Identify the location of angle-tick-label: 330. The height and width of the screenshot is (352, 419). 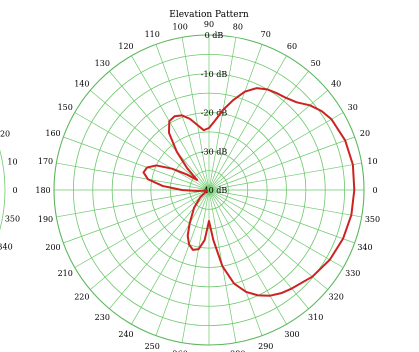
(352, 273).